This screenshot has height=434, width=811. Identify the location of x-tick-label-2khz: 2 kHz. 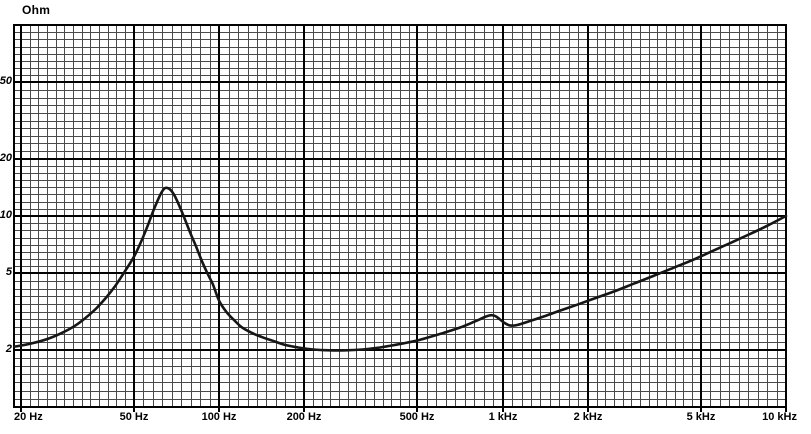
(588, 417).